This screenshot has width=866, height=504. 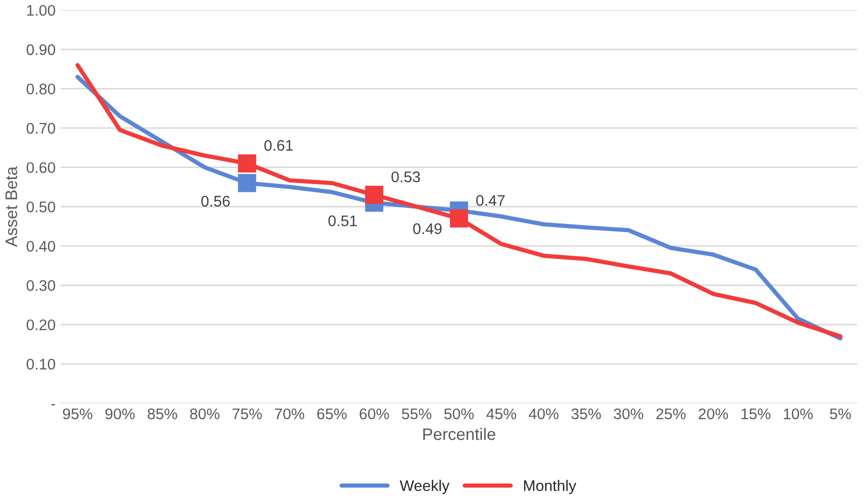 What do you see at coordinates (41, 50) in the screenshot?
I see `y-tick-label: 0.90` at bounding box center [41, 50].